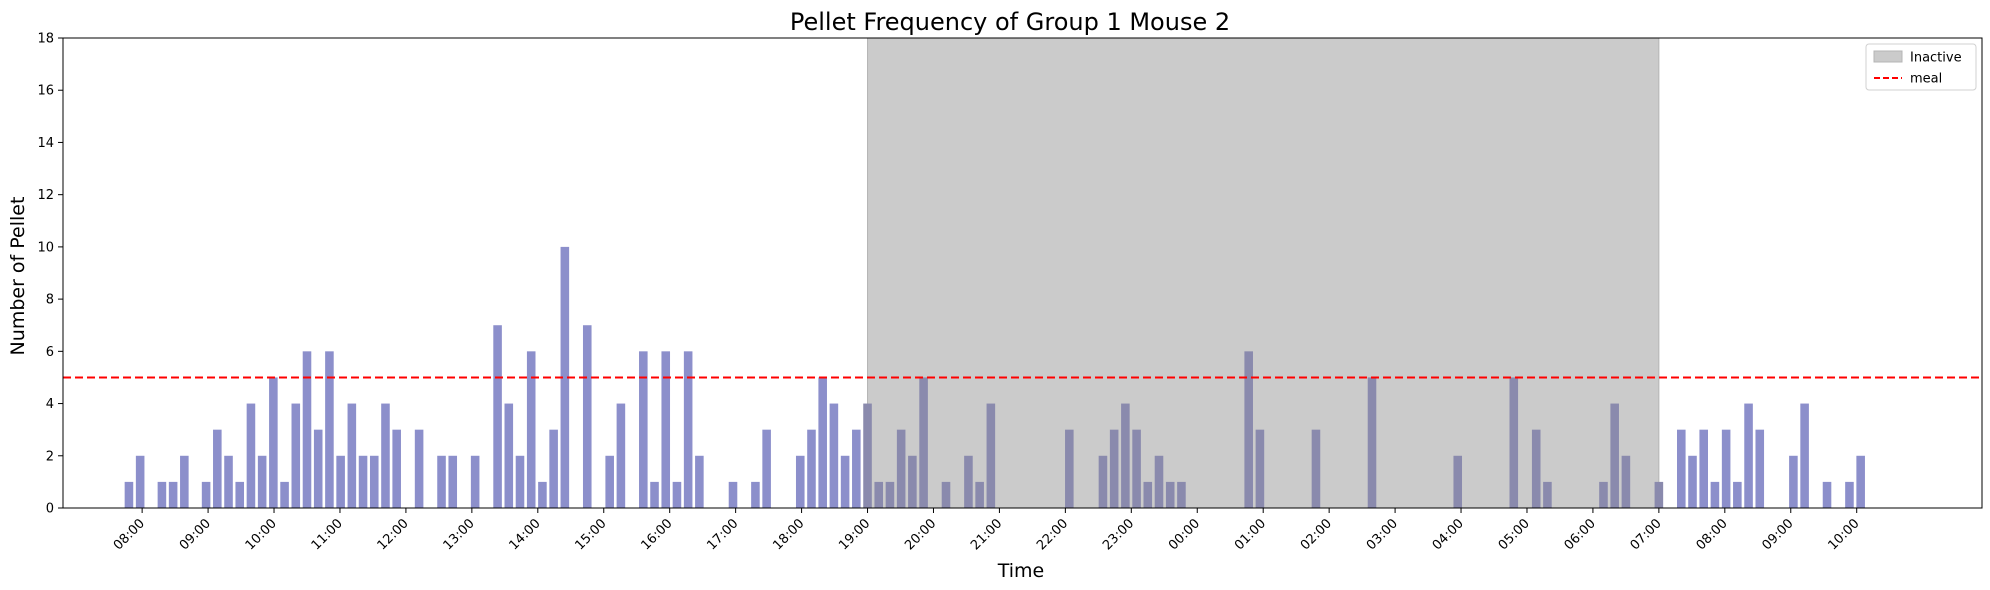 The image size is (1990, 590). What do you see at coordinates (1580, 534) in the screenshot?
I see `x-tick-label: 06:00` at bounding box center [1580, 534].